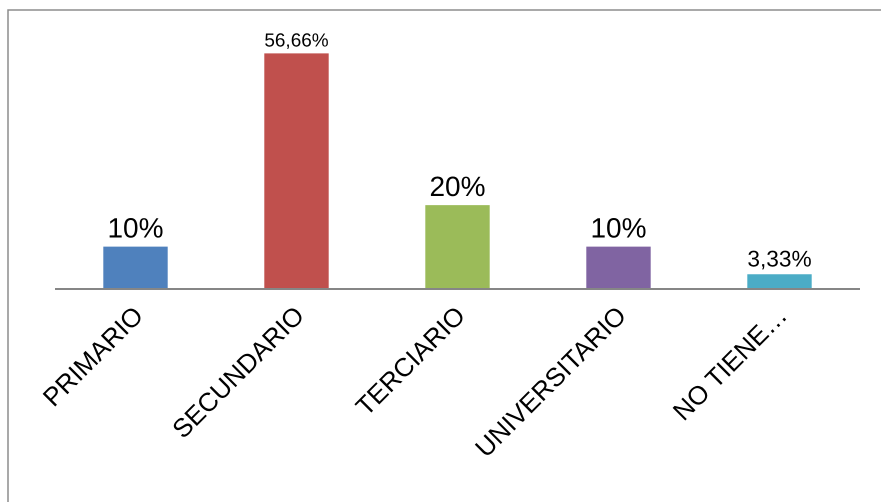 Image resolution: width=881 pixels, height=502 pixels. Describe the element at coordinates (779, 258) in the screenshot. I see `data-label: 3,33%` at that location.